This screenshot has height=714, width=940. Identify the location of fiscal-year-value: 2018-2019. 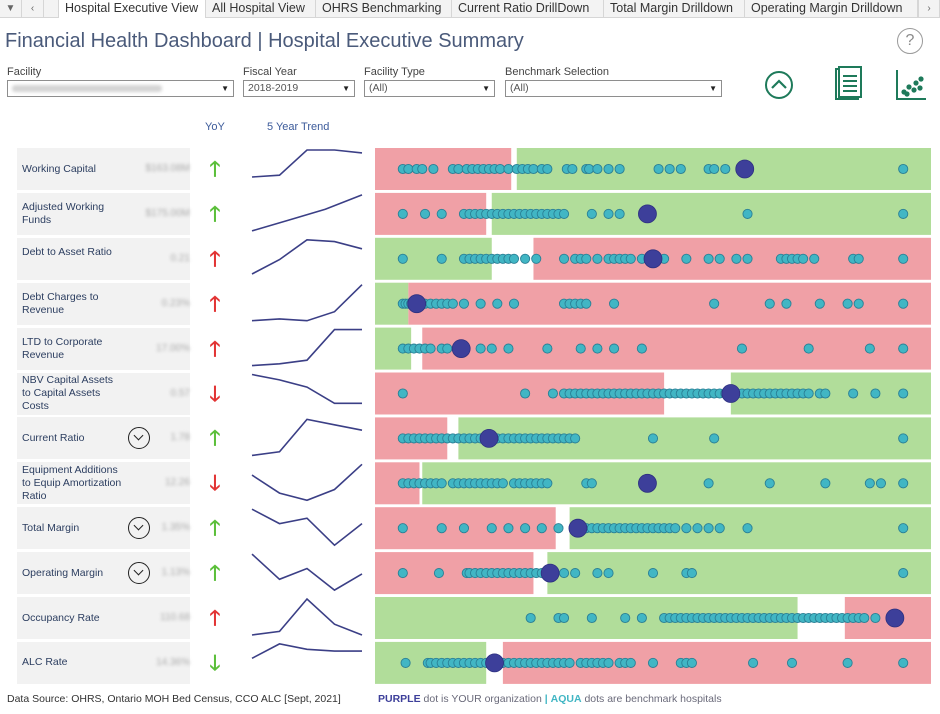
(273, 88).